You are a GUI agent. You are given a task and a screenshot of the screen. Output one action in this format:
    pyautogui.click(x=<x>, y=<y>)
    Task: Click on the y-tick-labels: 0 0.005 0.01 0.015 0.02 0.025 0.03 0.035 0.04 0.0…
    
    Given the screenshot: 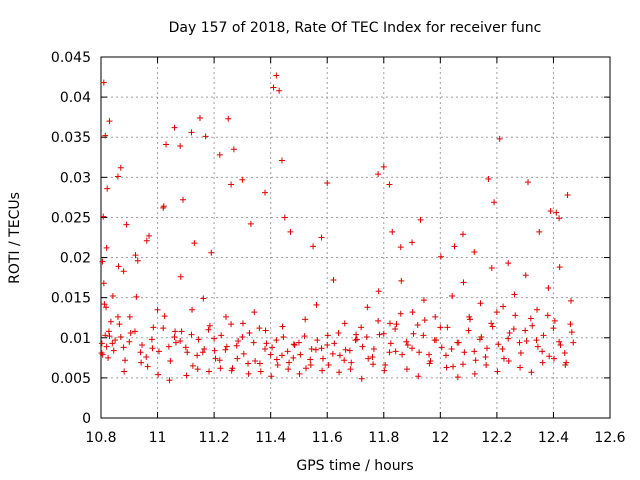 What is the action you would take?
    pyautogui.click(x=71, y=238)
    